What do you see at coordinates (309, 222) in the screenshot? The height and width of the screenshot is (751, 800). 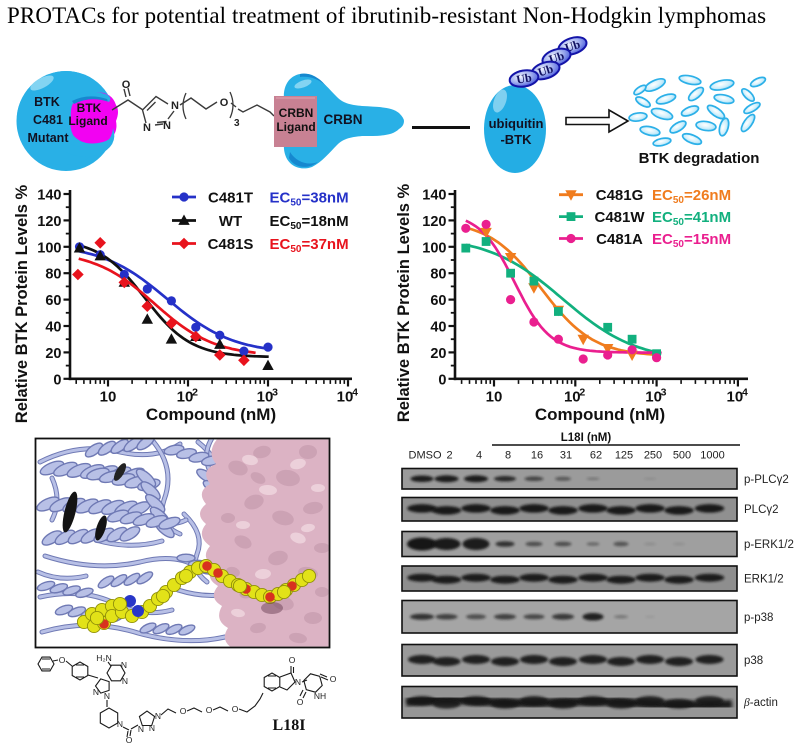 I see `svg-text: EC50=18nM` at bounding box center [309, 222].